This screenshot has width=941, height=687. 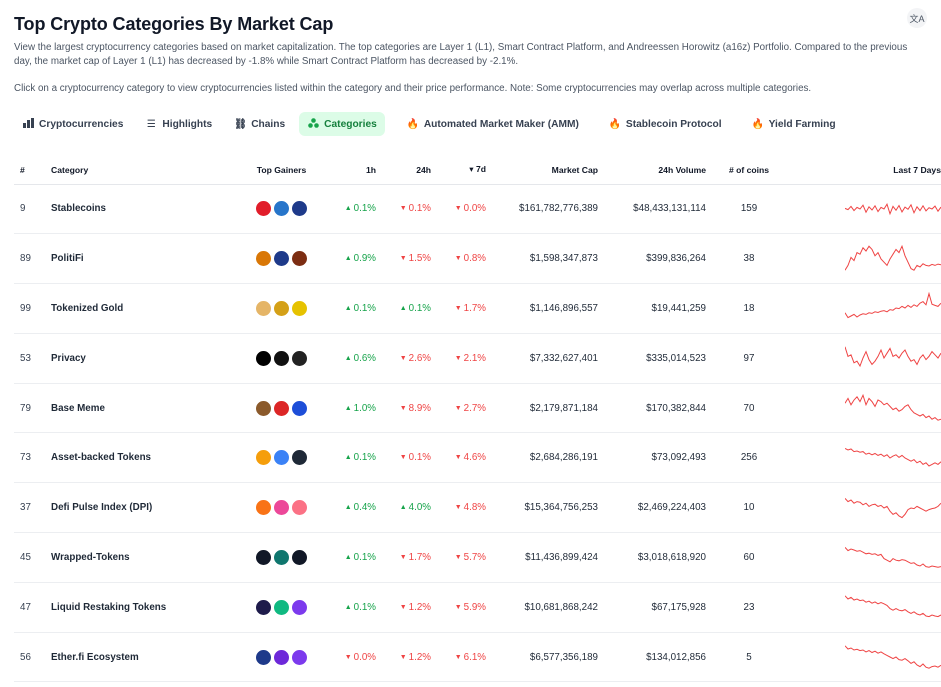 I want to click on mountain-icon, so click(x=299, y=508).